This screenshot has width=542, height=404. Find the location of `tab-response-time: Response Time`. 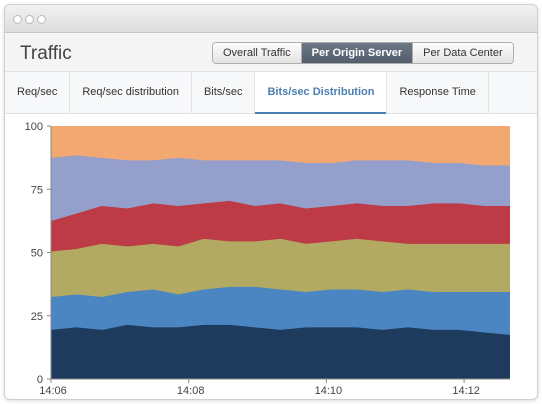

tab-response-time: Response Time is located at coordinates (438, 92).